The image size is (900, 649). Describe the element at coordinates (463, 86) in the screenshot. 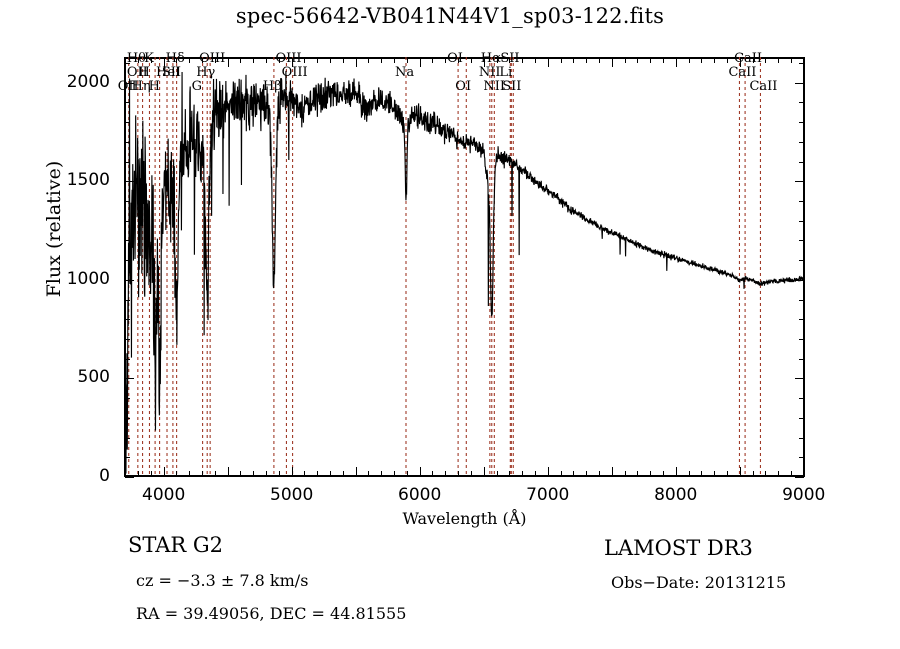

I see `line-label-OI-6364: OI` at that location.